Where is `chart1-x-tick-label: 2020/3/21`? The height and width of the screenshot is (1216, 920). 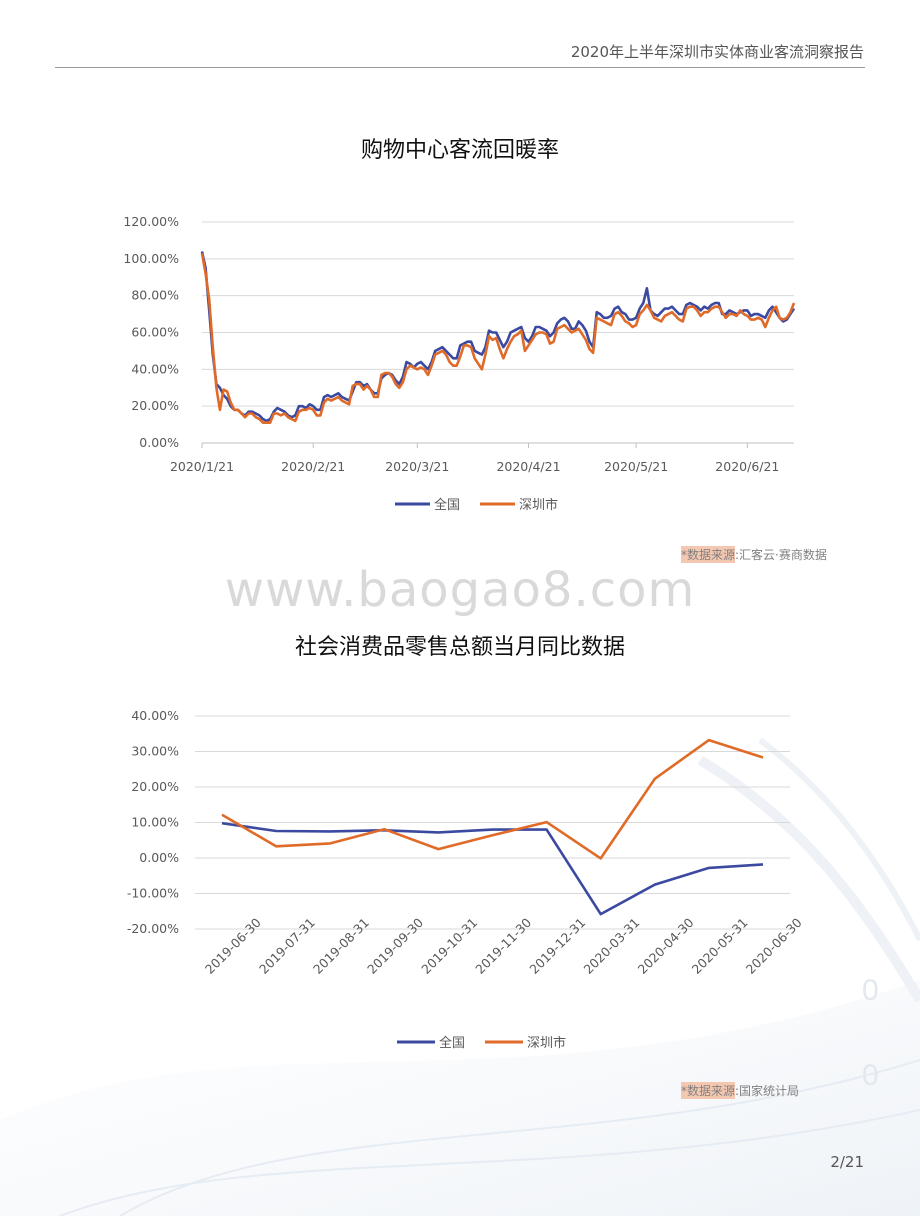
chart1-x-tick-label: 2020/3/21 is located at coordinates (417, 466).